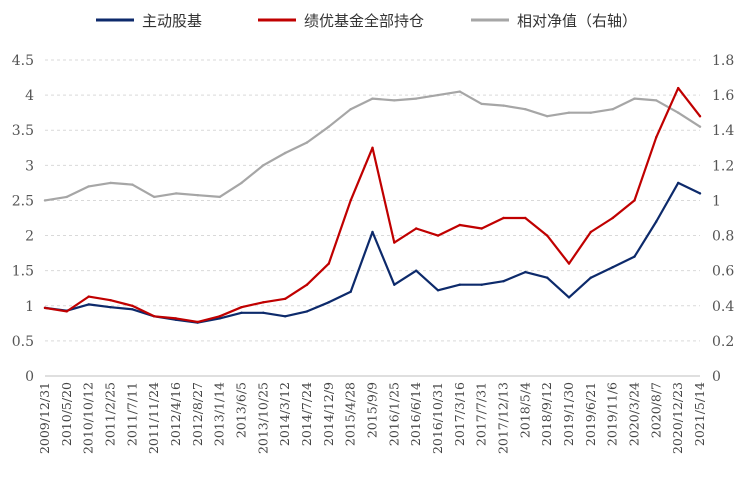  Describe the element at coordinates (131, 414) in the screenshot. I see `x-tick-label: 2011/7/11` at that location.